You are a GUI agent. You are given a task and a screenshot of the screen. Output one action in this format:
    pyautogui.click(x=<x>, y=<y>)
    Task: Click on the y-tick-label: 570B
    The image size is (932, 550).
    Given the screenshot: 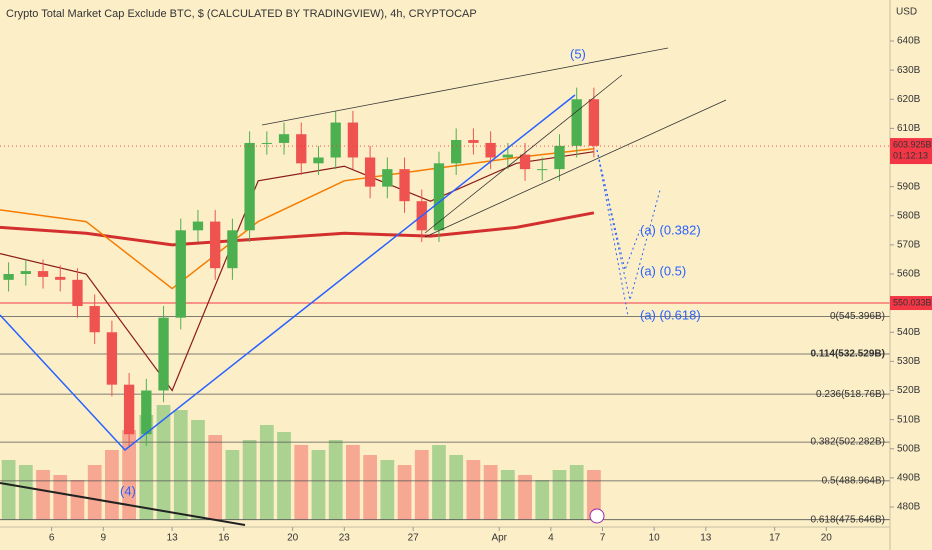 What is the action you would take?
    pyautogui.click(x=909, y=245)
    